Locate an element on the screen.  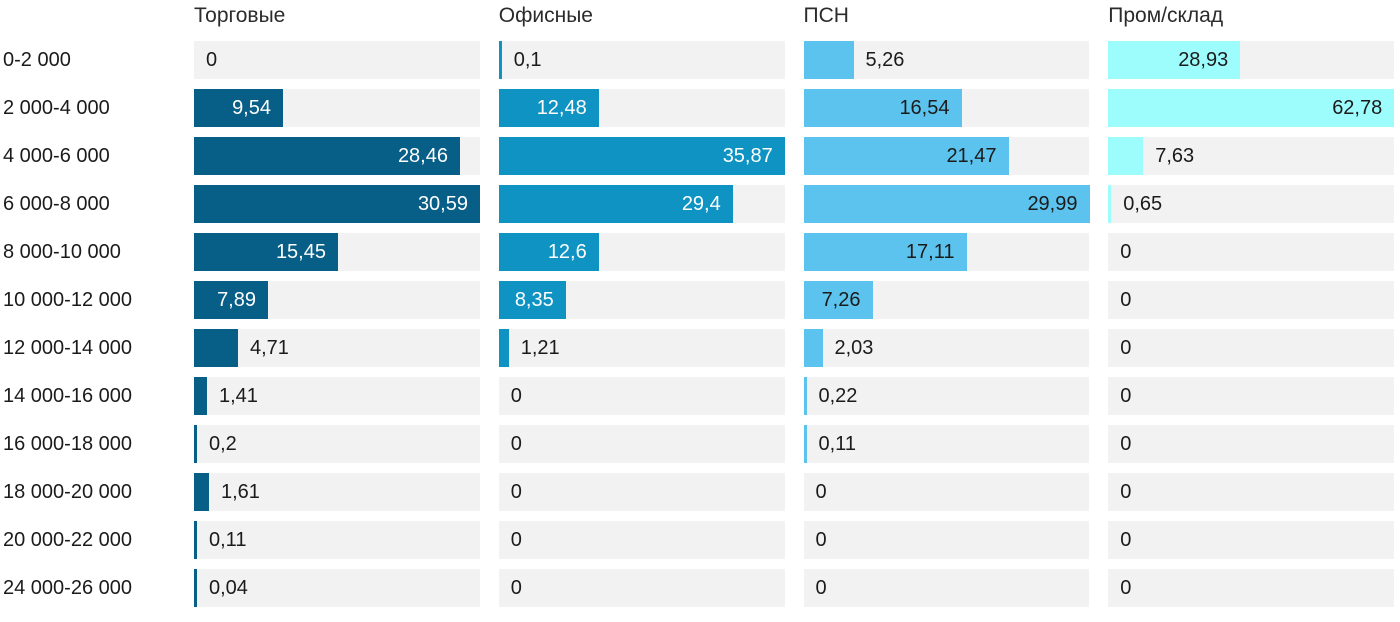
bar-value-label: 0,22 is located at coordinates (838, 396).